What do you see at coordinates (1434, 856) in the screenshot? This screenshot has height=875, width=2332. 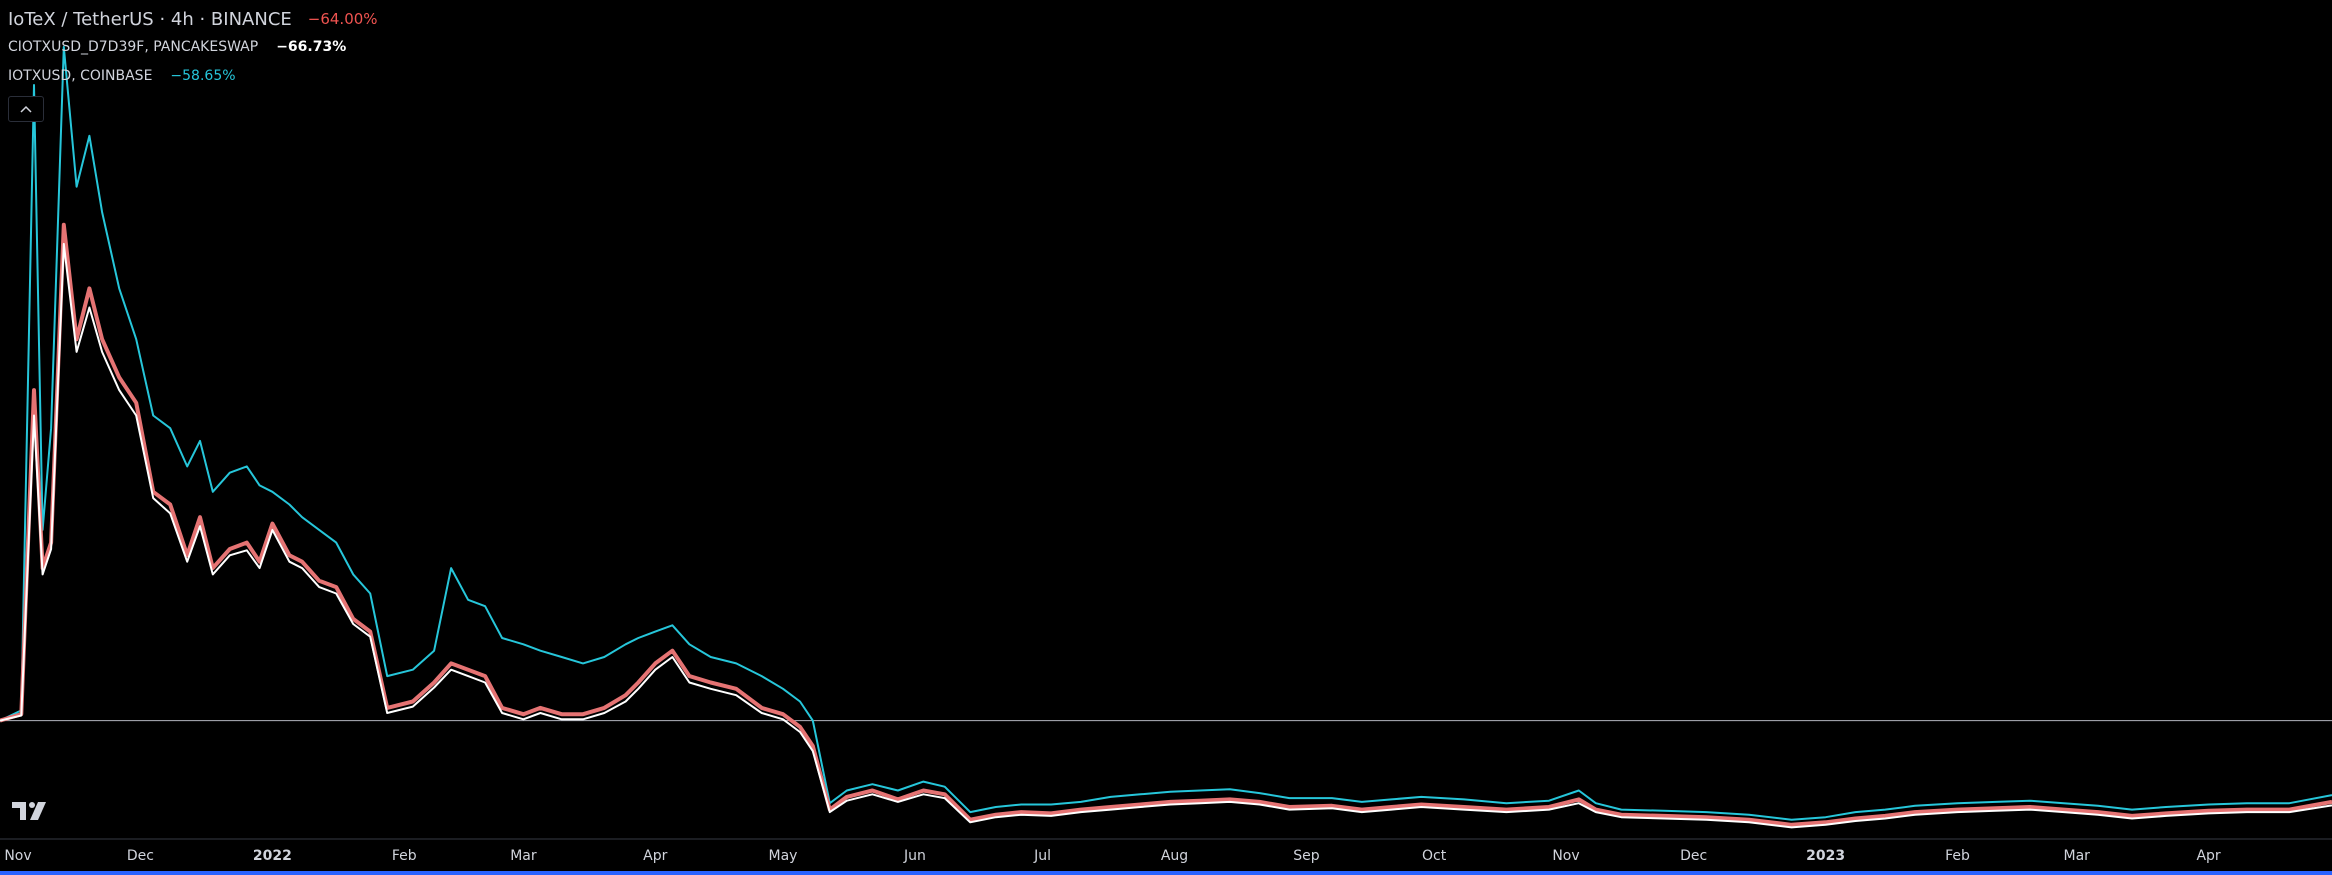 I see `time-axis-tick-label: Oct` at bounding box center [1434, 856].